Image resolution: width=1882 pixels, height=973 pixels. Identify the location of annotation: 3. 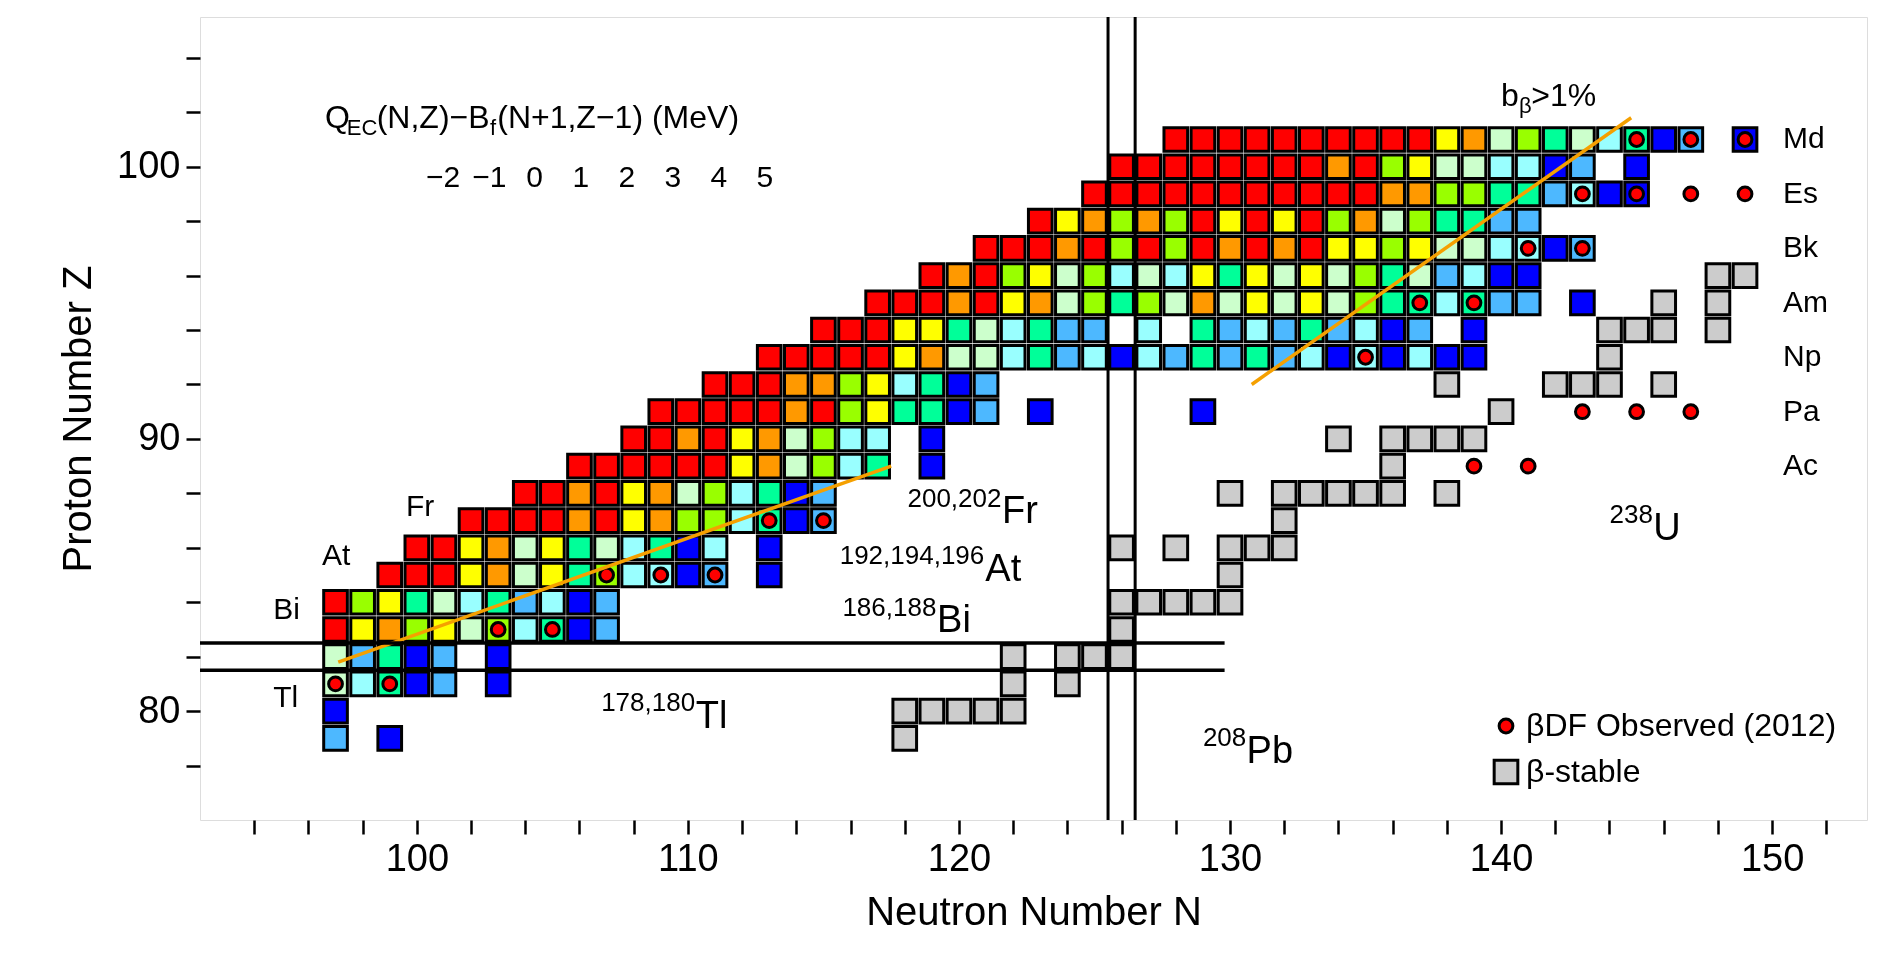
(673, 176).